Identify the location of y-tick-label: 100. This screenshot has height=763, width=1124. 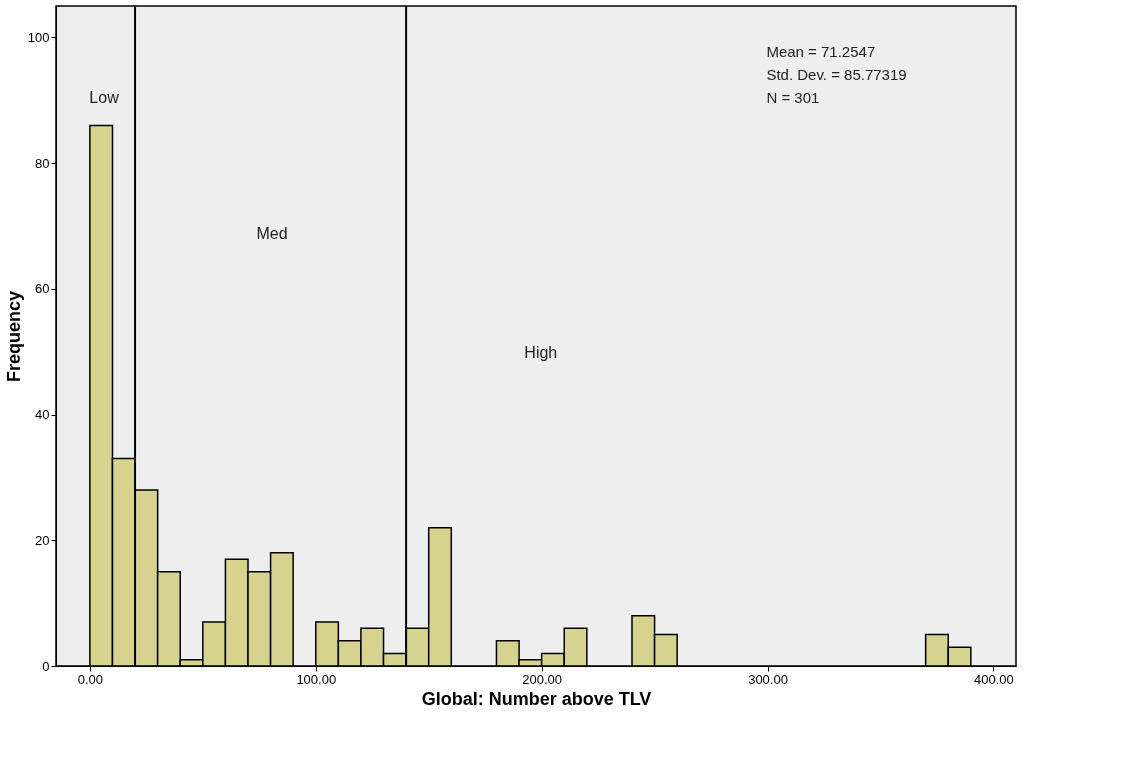
(38, 37).